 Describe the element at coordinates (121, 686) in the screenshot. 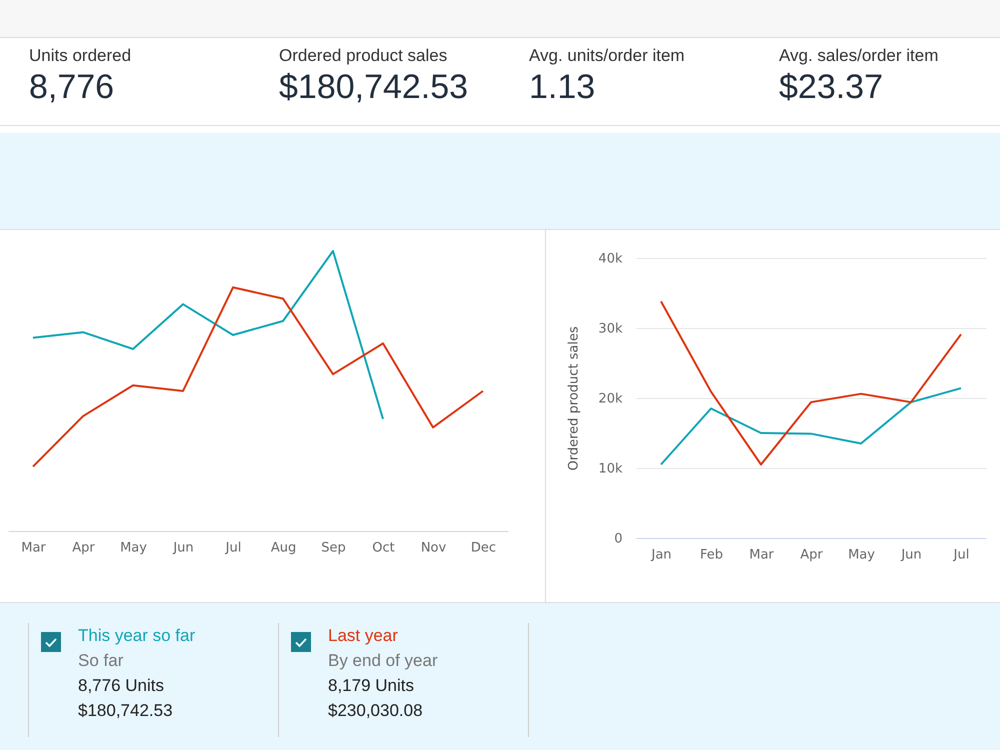

I see `text: 8,776 Units` at that location.